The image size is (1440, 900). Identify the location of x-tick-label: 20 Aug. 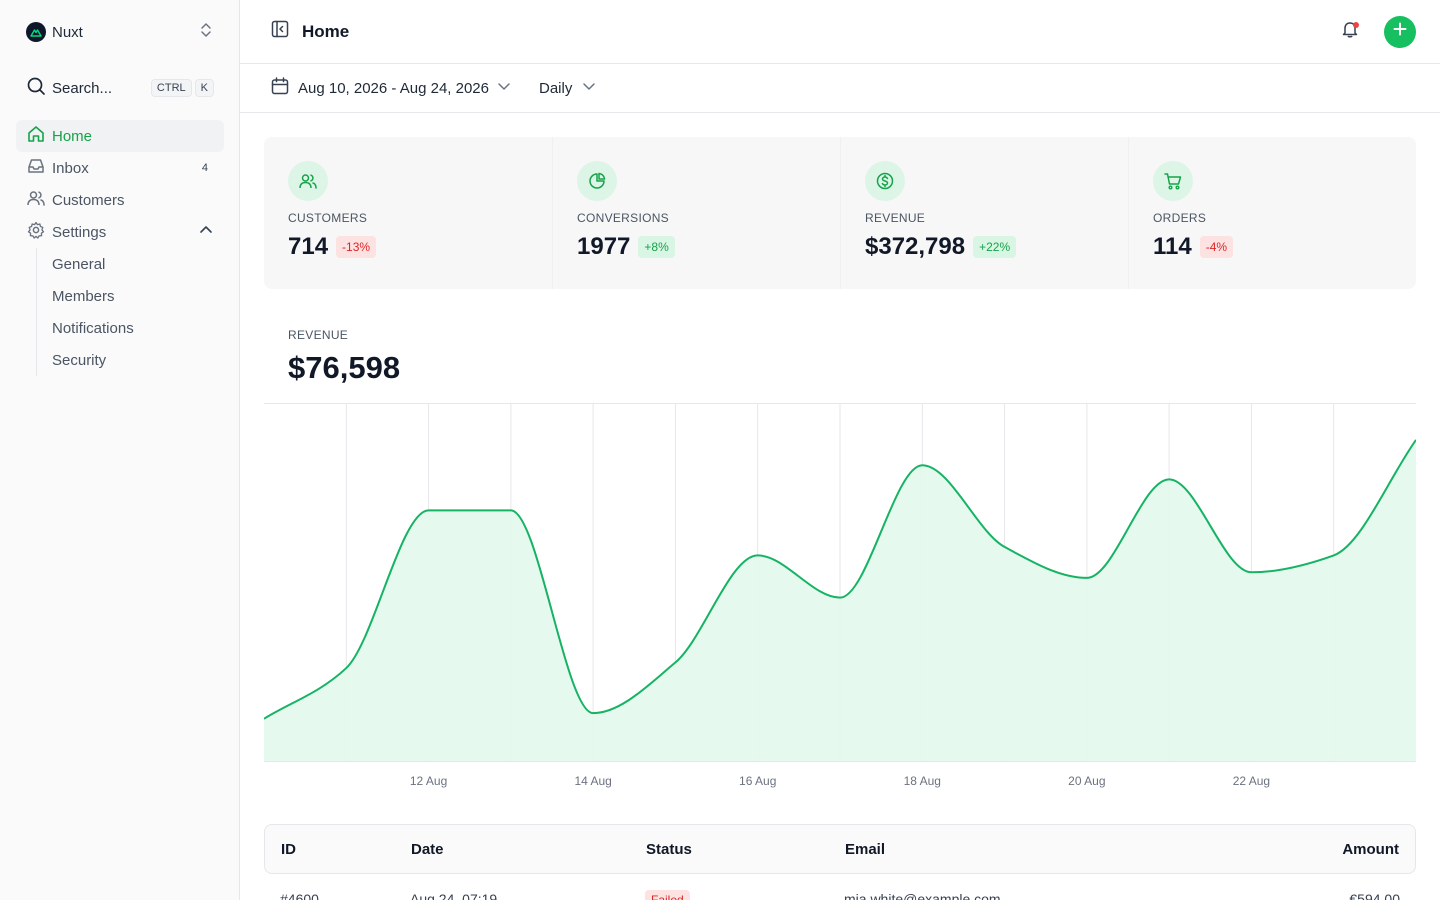
(1086, 781).